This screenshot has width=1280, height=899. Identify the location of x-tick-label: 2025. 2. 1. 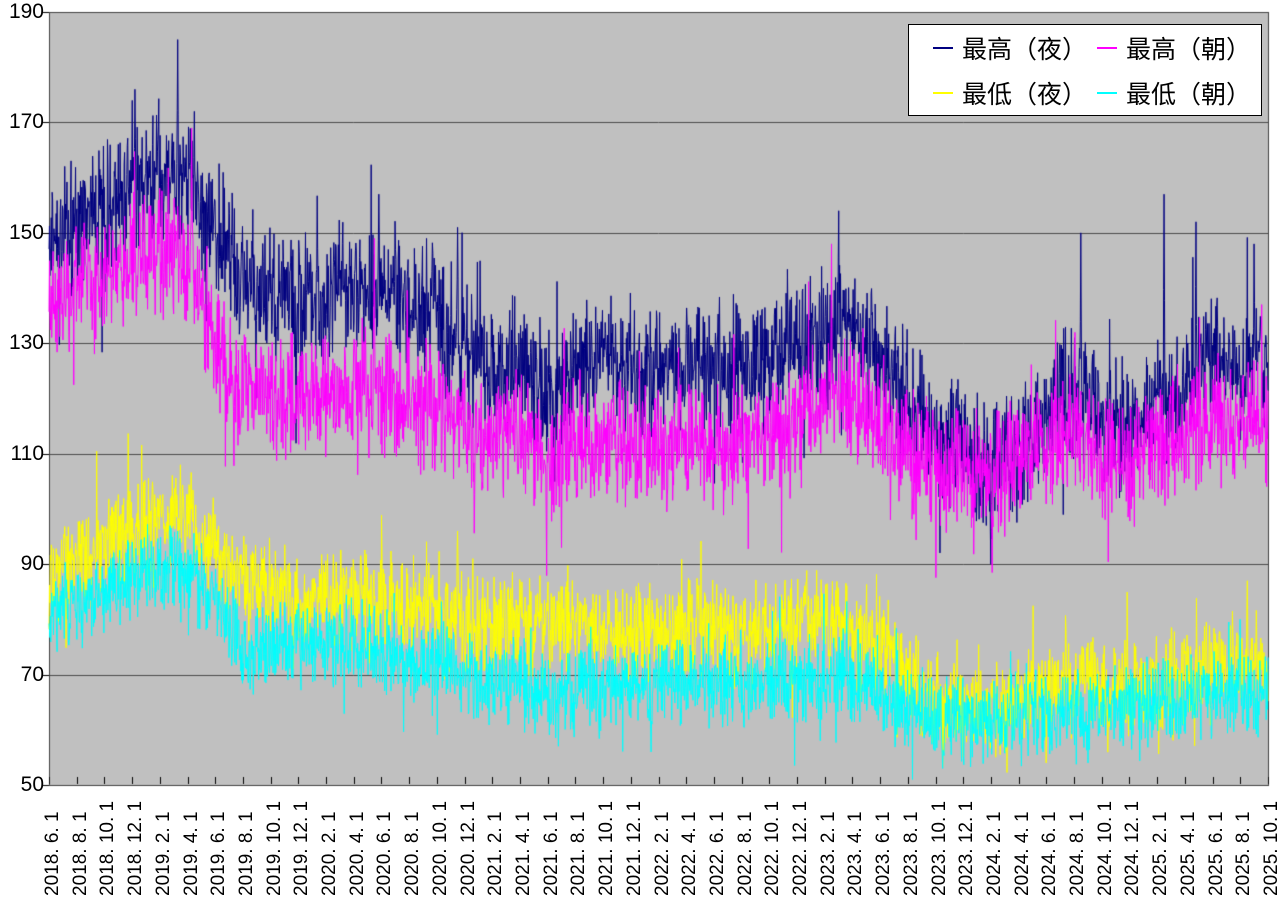
(1161, 853).